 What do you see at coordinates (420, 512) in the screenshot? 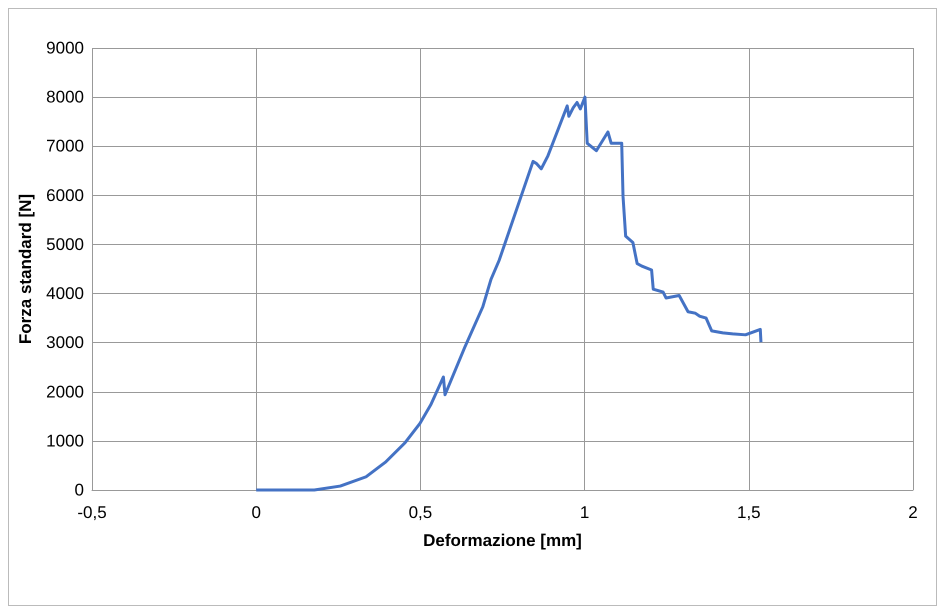
I see `x-tick-label: 0,5` at bounding box center [420, 512].